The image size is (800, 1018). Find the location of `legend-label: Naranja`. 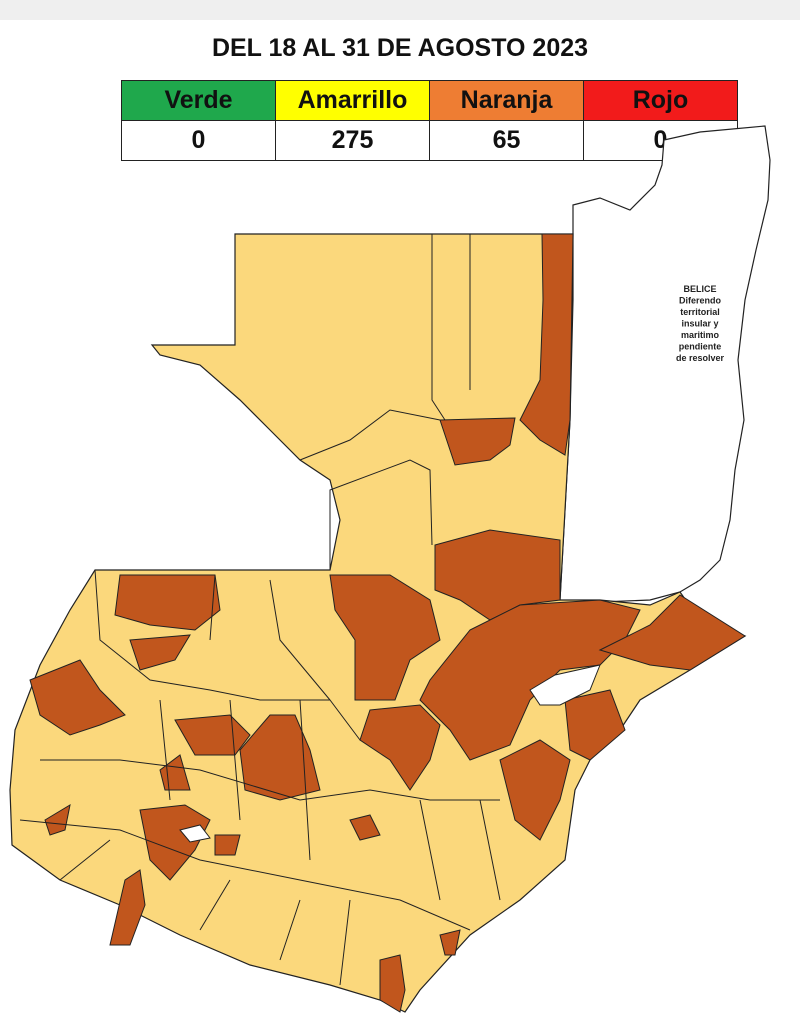

legend-label: Naranja is located at coordinates (506, 100).